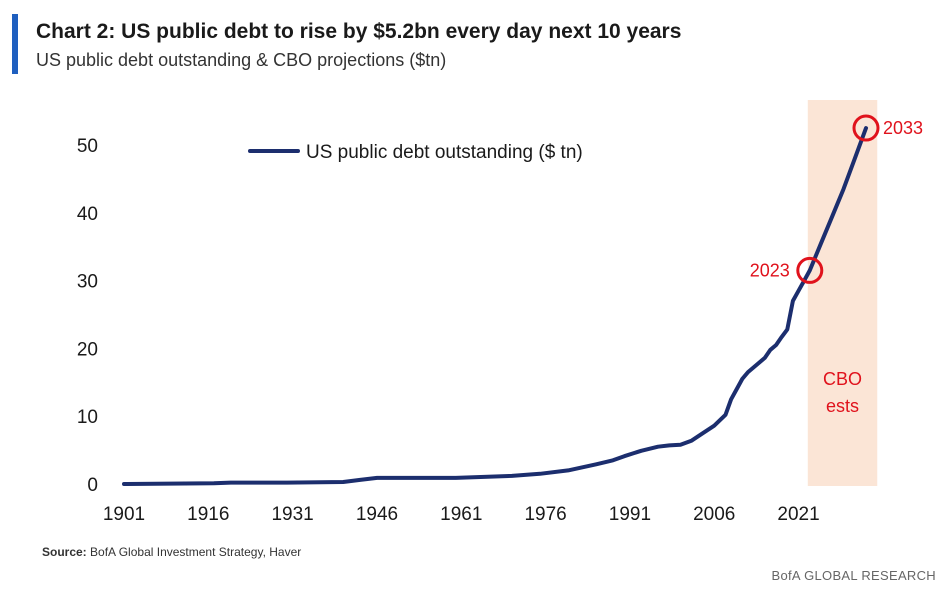  Describe the element at coordinates (87, 417) in the screenshot. I see `y-tick-label: 10` at that location.